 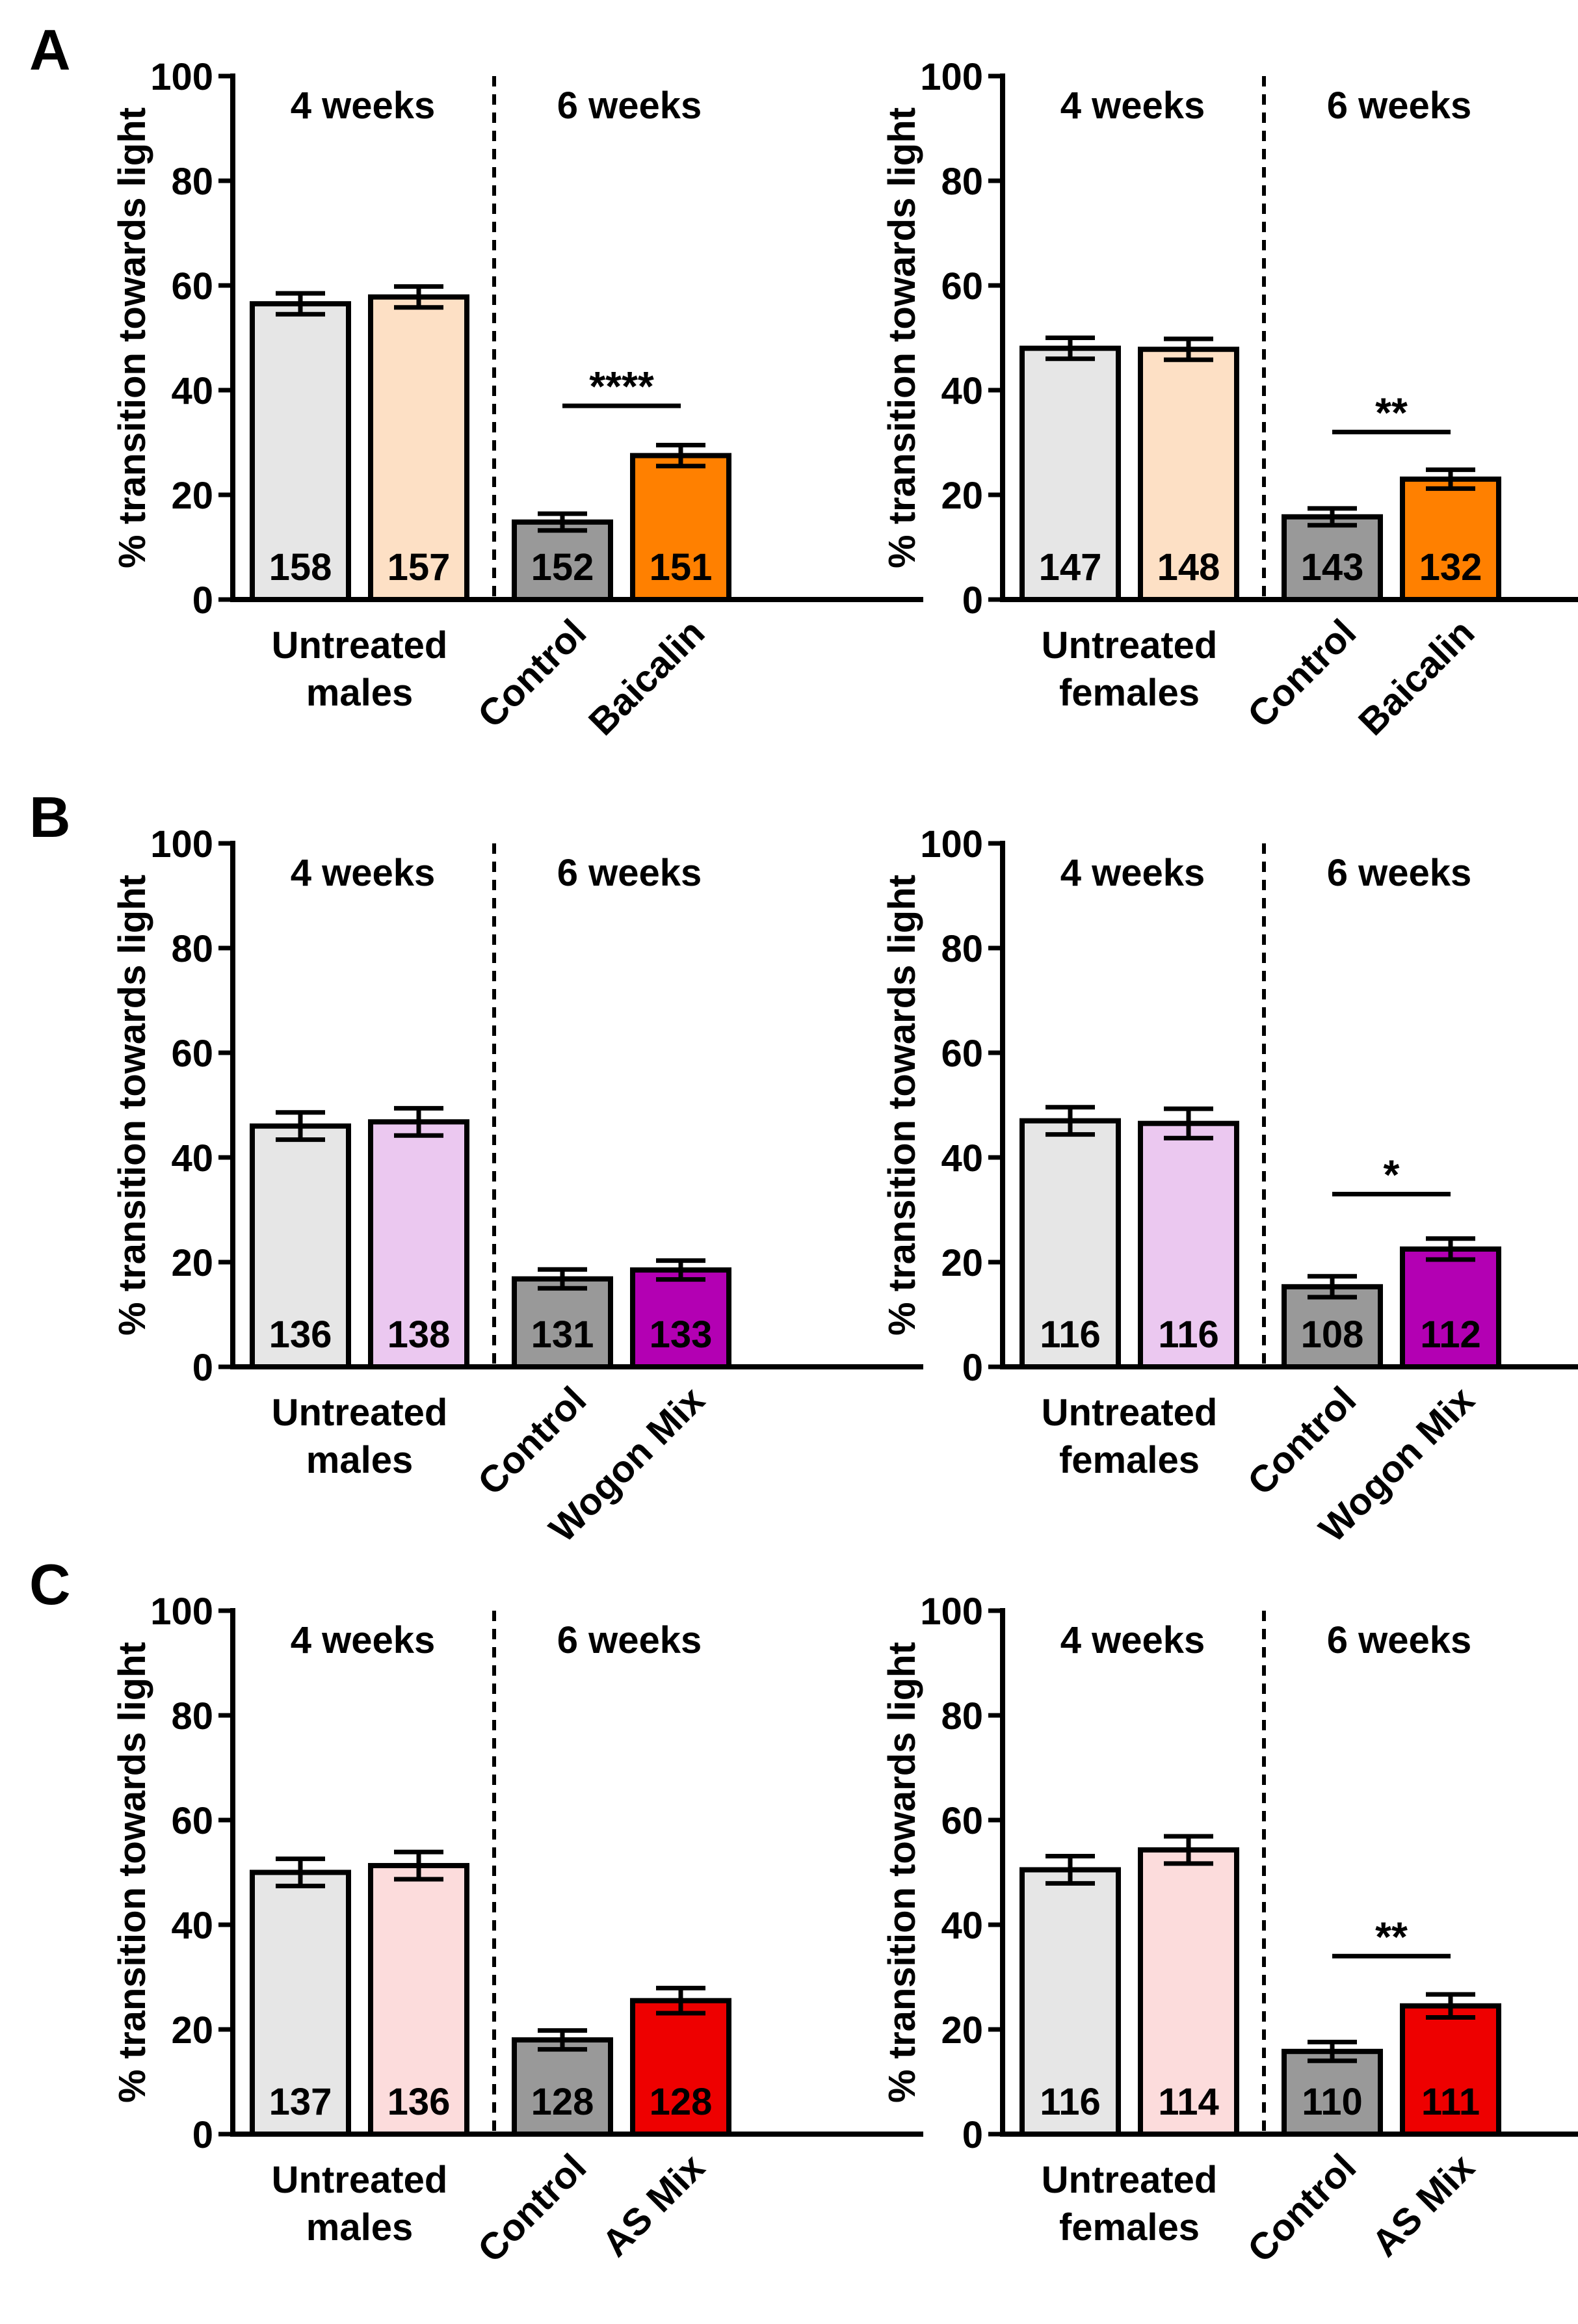 I want to click on significance-label: *, so click(x=1392, y=1175).